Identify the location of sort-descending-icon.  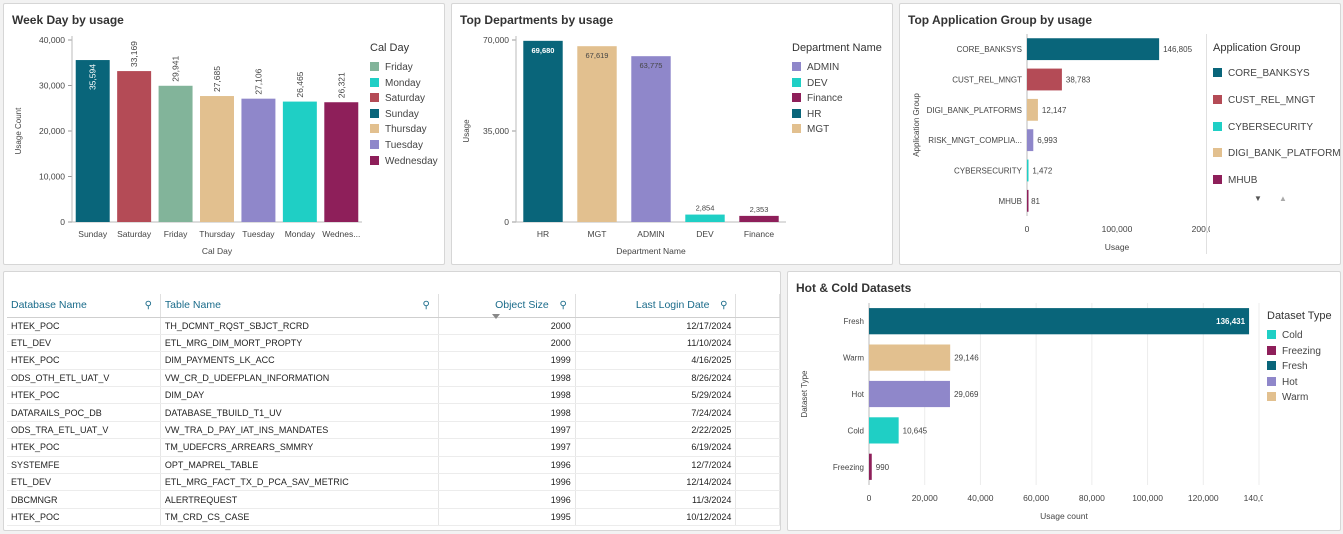
(496, 316).